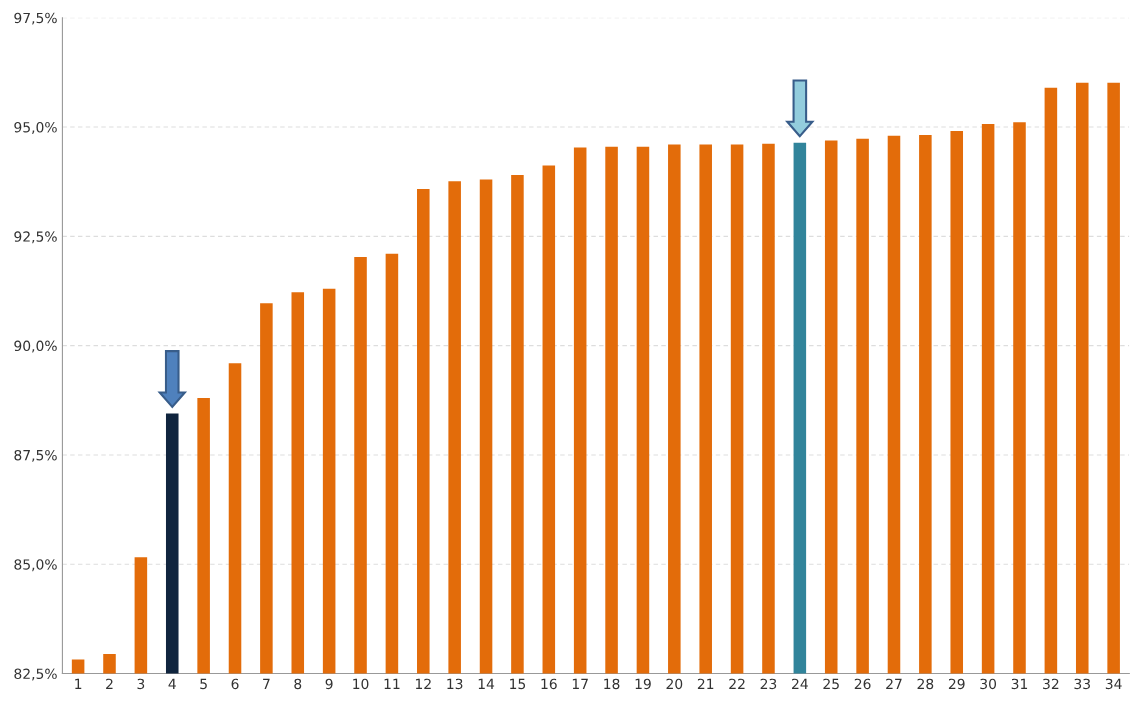 The width and height of the screenshot is (1135, 709). Describe the element at coordinates (423, 683) in the screenshot. I see `x-tick-label: 12` at that location.